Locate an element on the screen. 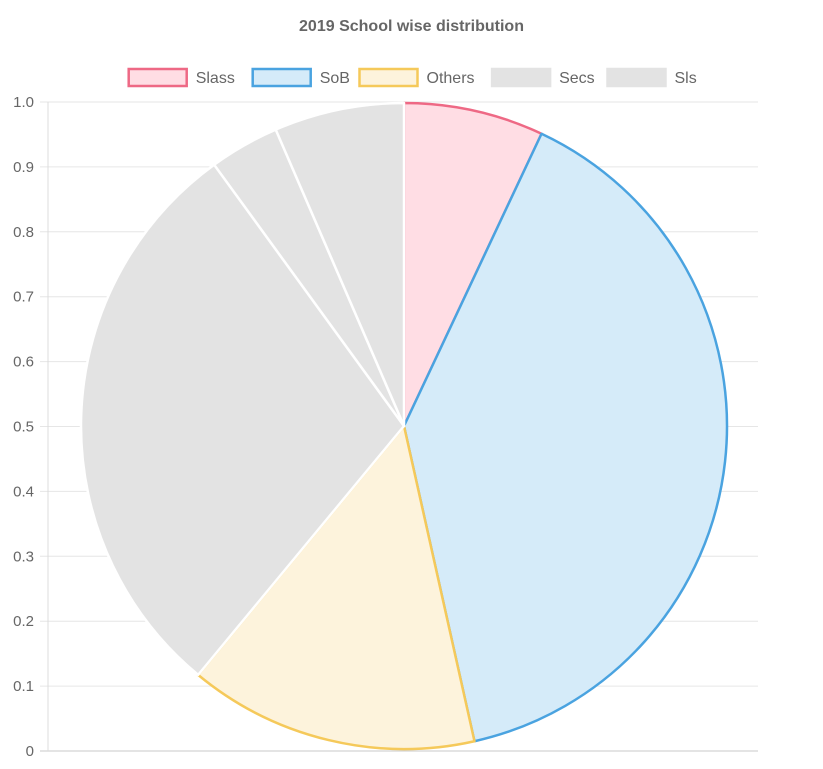  legend-label-sob: SoB is located at coordinates (335, 78).